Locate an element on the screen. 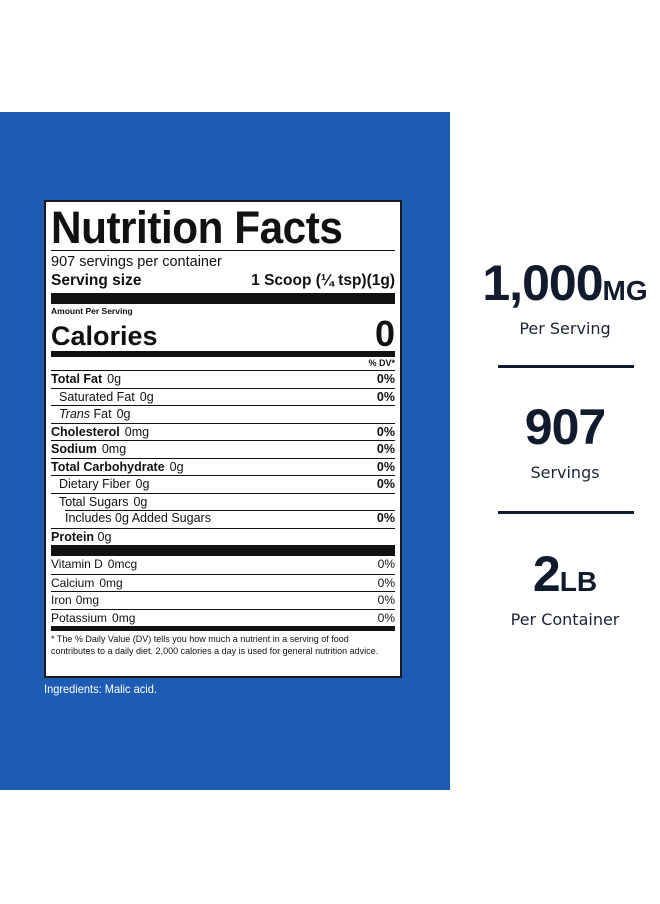 The height and width of the screenshot is (904, 660). serving-size-row: Serving size 1 Scoop (¼ tsp)(1g) is located at coordinates (223, 280).